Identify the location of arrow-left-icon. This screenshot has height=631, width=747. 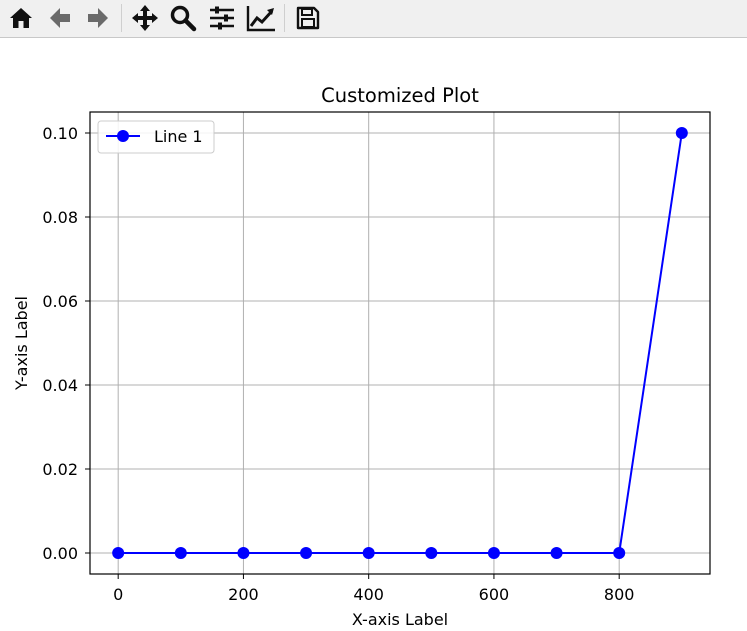
(60, 18).